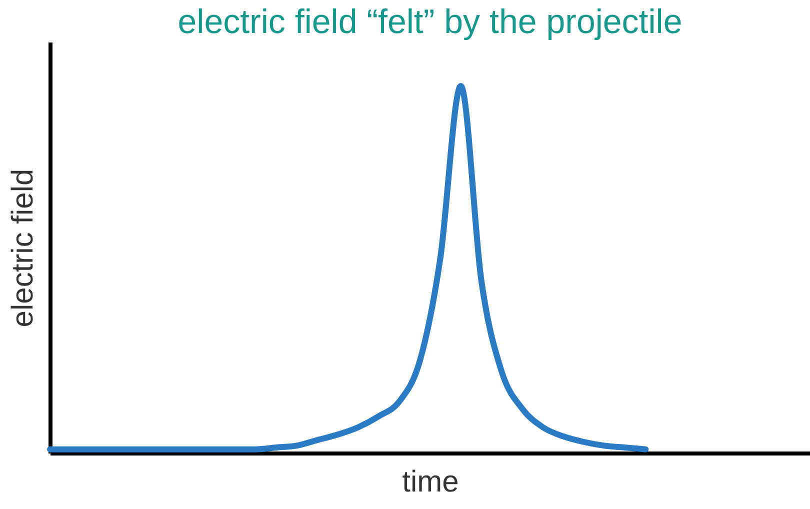 The image size is (810, 509). What do you see at coordinates (430, 22) in the screenshot?
I see `chart-title: electric field “felt” by the projectile` at bounding box center [430, 22].